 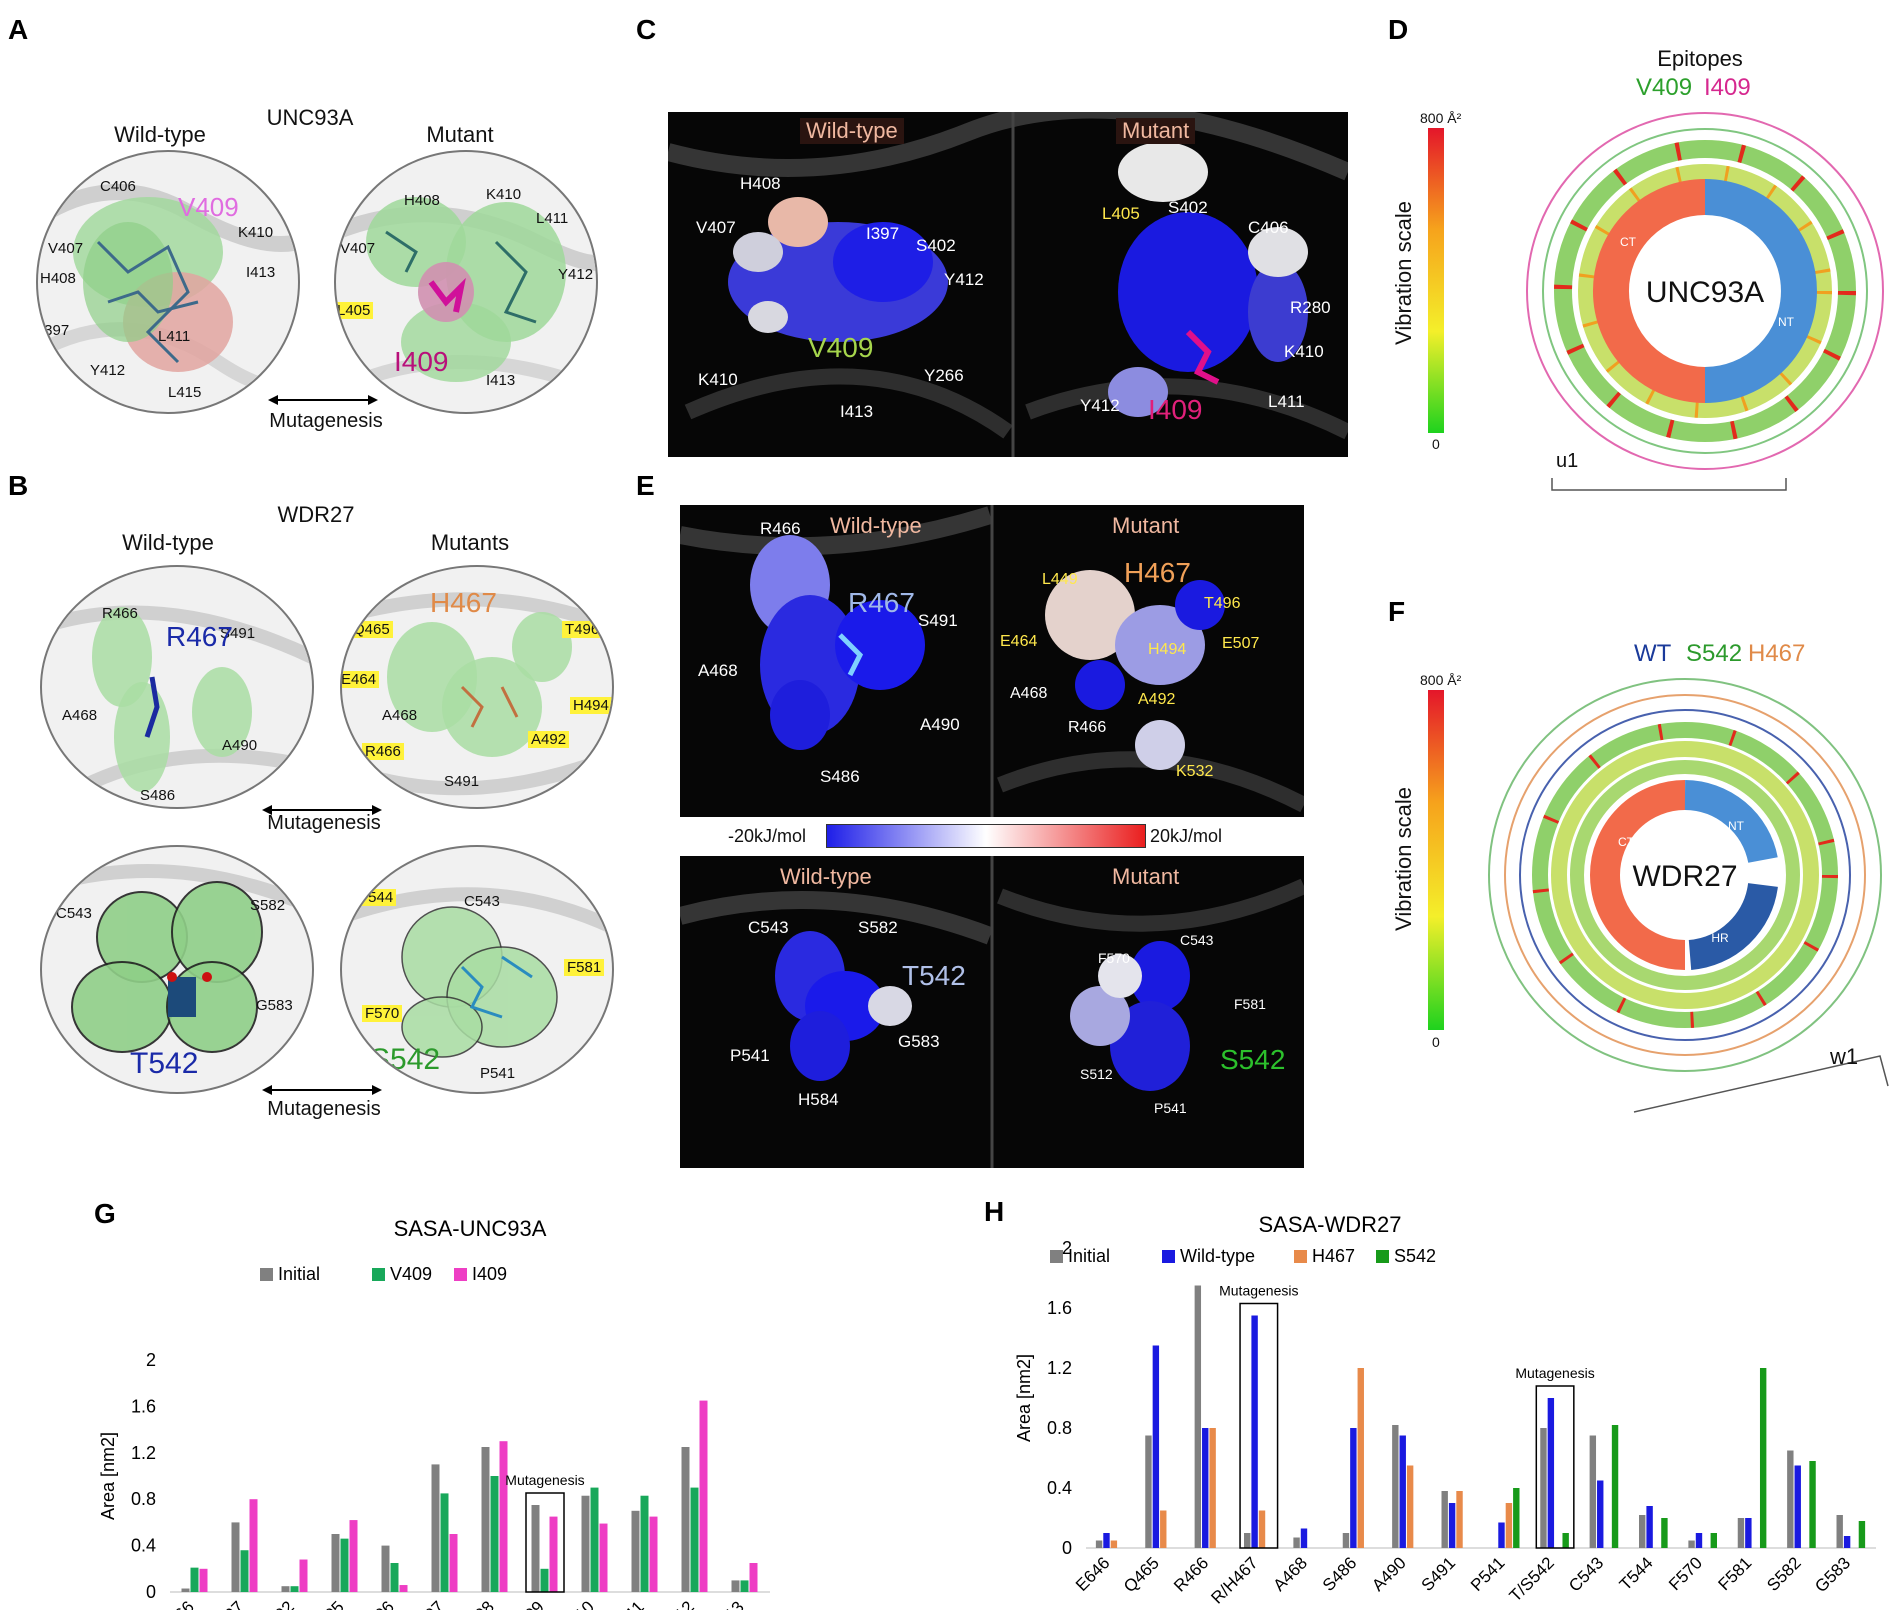 What do you see at coordinates (1340, 1574) in the screenshot?
I see `x-tick-label: S486` at bounding box center [1340, 1574].